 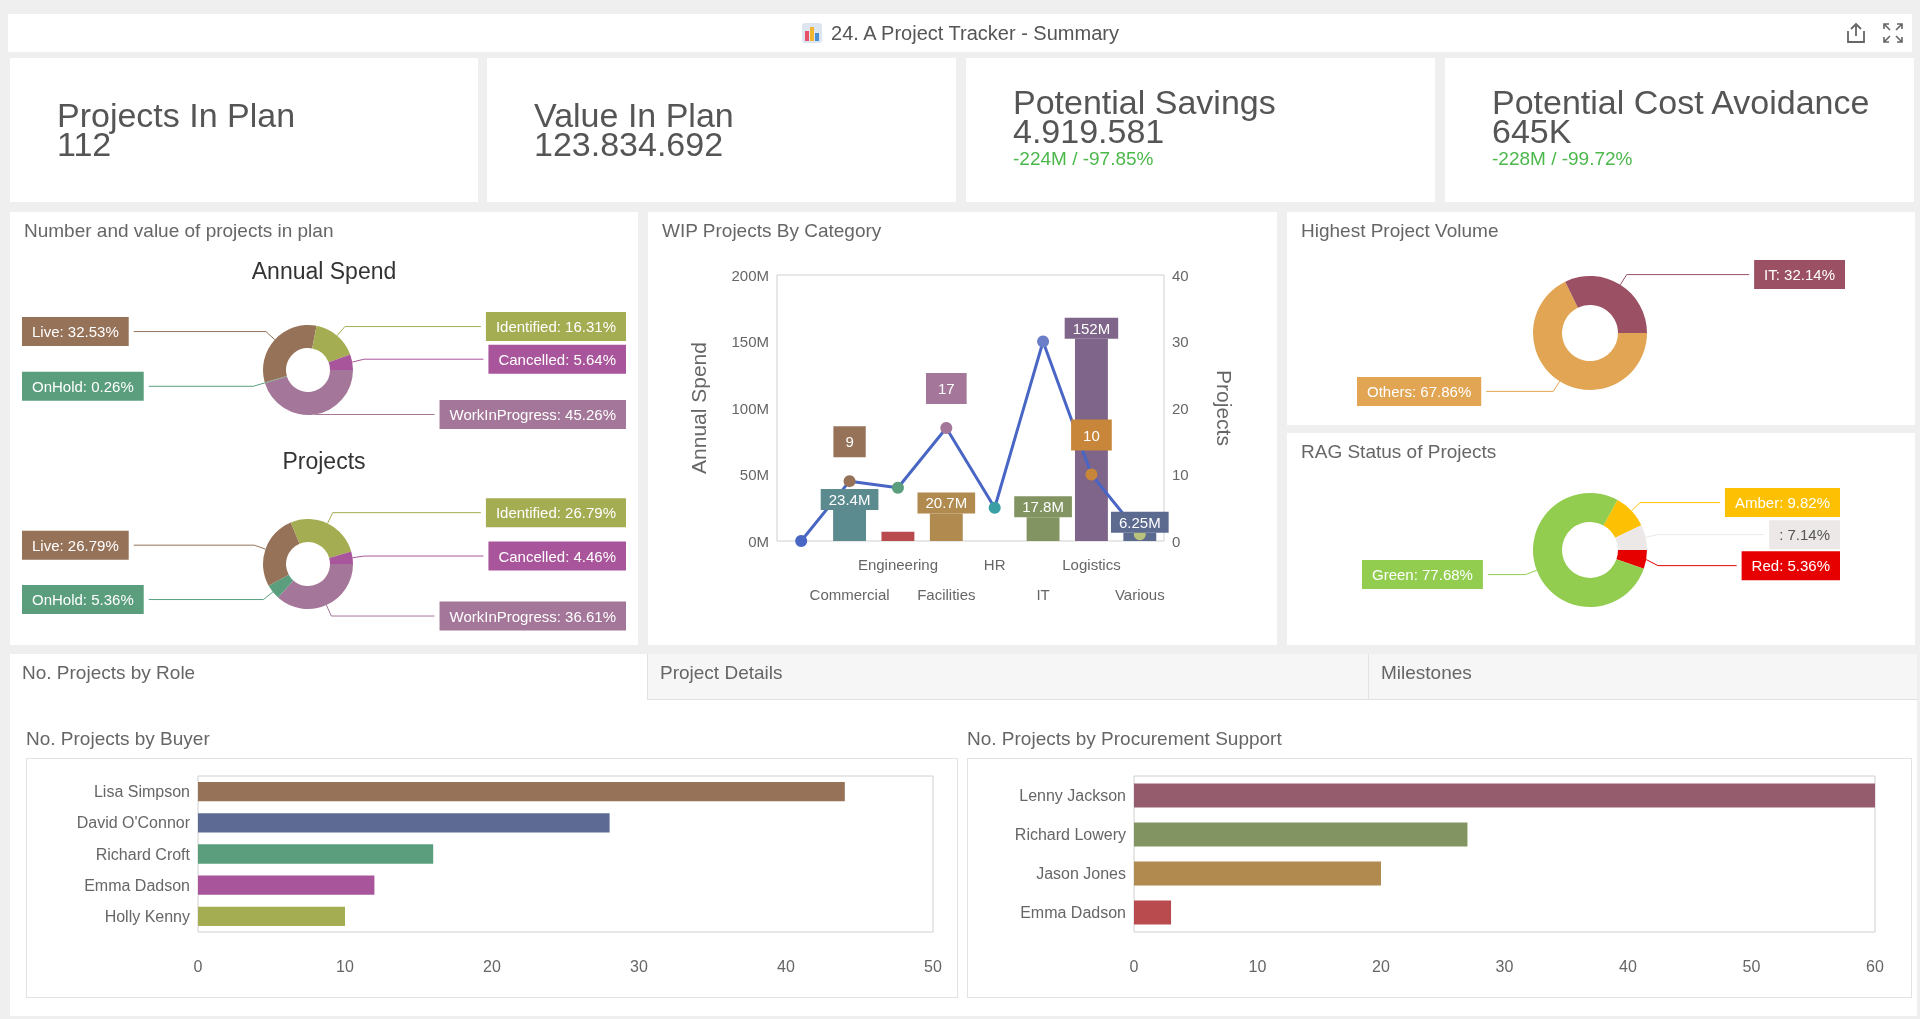 I want to click on chart-subtitle: Projects, so click(x=324, y=460).